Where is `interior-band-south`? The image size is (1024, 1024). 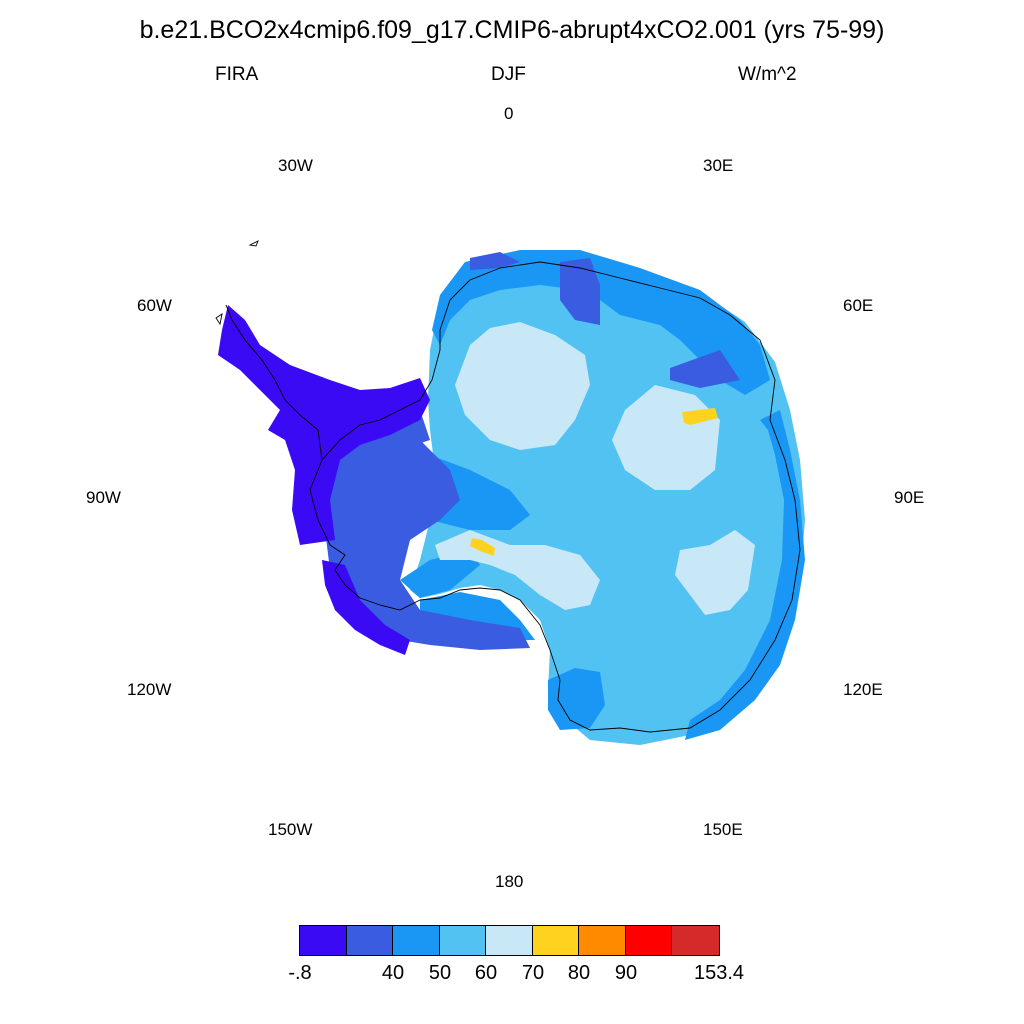 interior-band-south is located at coordinates (440, 574).